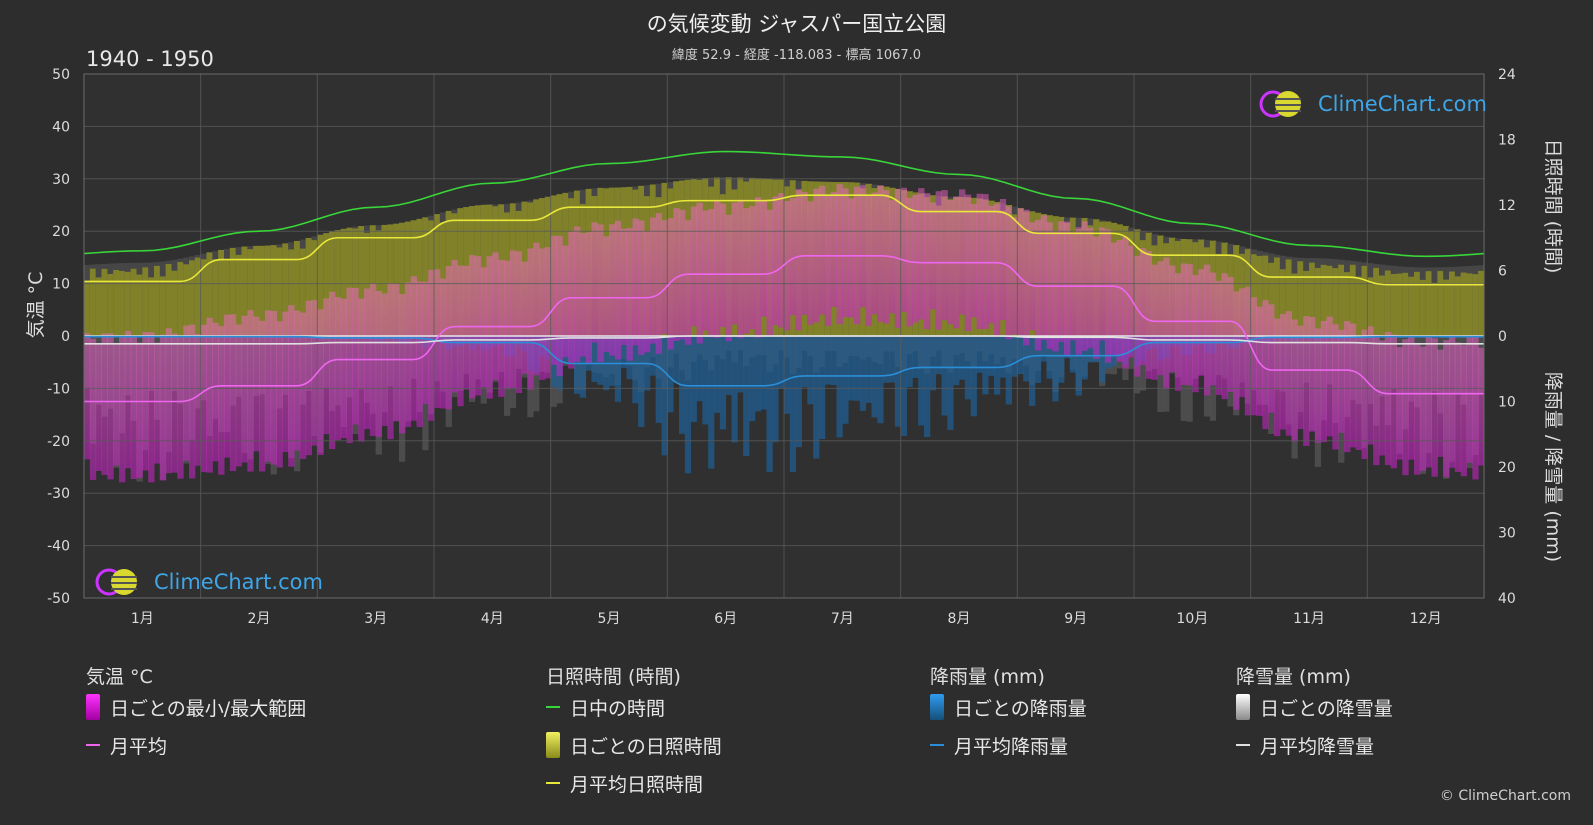  I want to click on legend-label: 日ごとの降雨量, so click(1020, 708).